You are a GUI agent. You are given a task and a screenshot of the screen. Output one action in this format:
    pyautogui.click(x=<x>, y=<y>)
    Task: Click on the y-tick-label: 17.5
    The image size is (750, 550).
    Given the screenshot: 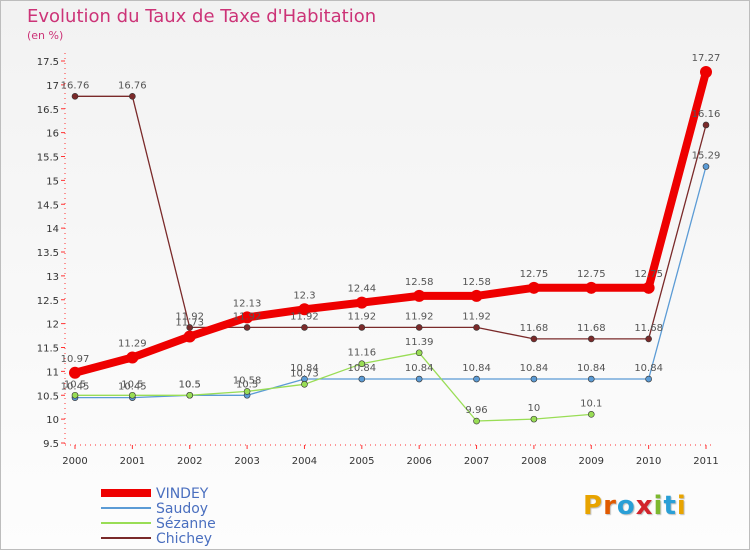 What is the action you would take?
    pyautogui.click(x=48, y=62)
    